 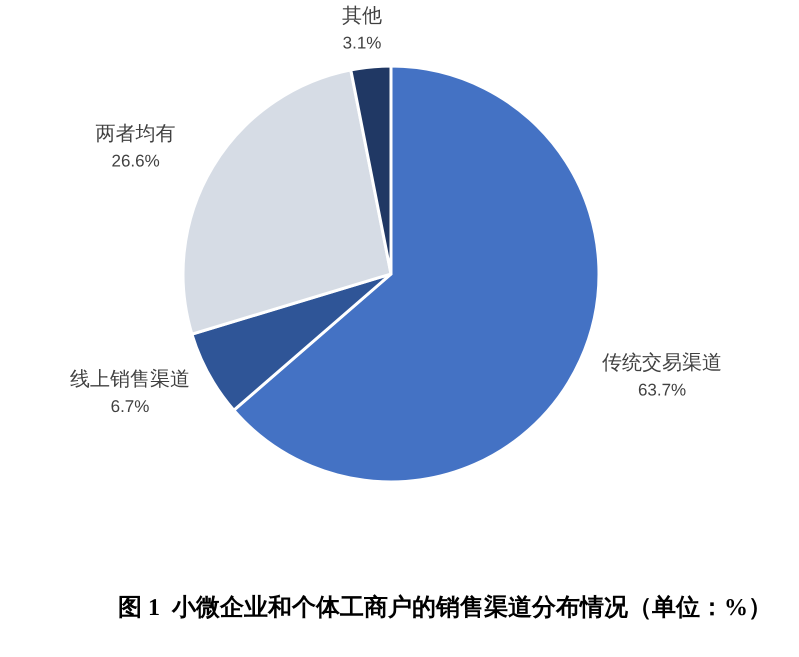 What do you see at coordinates (136, 161) in the screenshot?
I see `data-label: 26.6%` at bounding box center [136, 161].